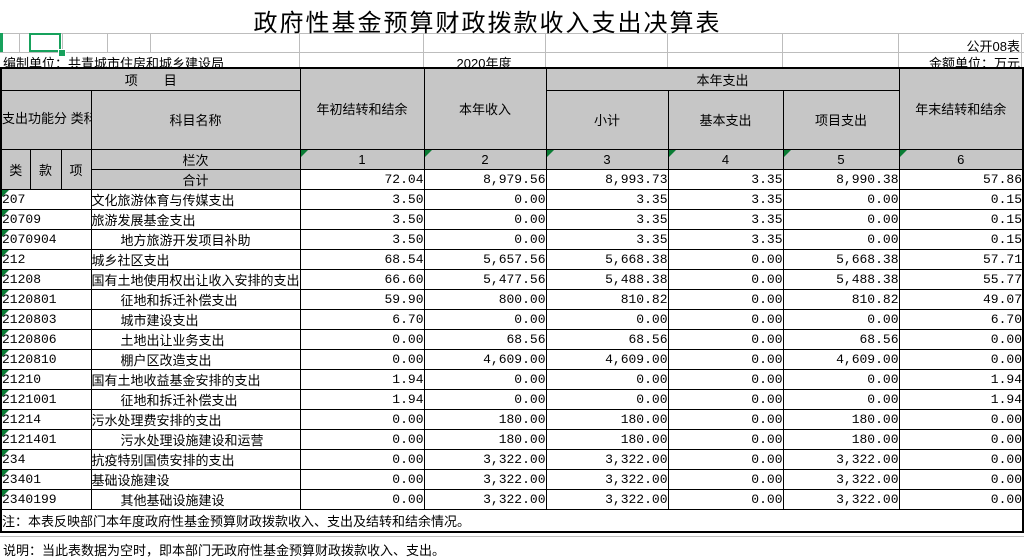 This screenshot has width=1024, height=559. Describe the element at coordinates (195, 439) in the screenshot. I see `row-name-cell: 污水处理设施建设和运营` at that location.